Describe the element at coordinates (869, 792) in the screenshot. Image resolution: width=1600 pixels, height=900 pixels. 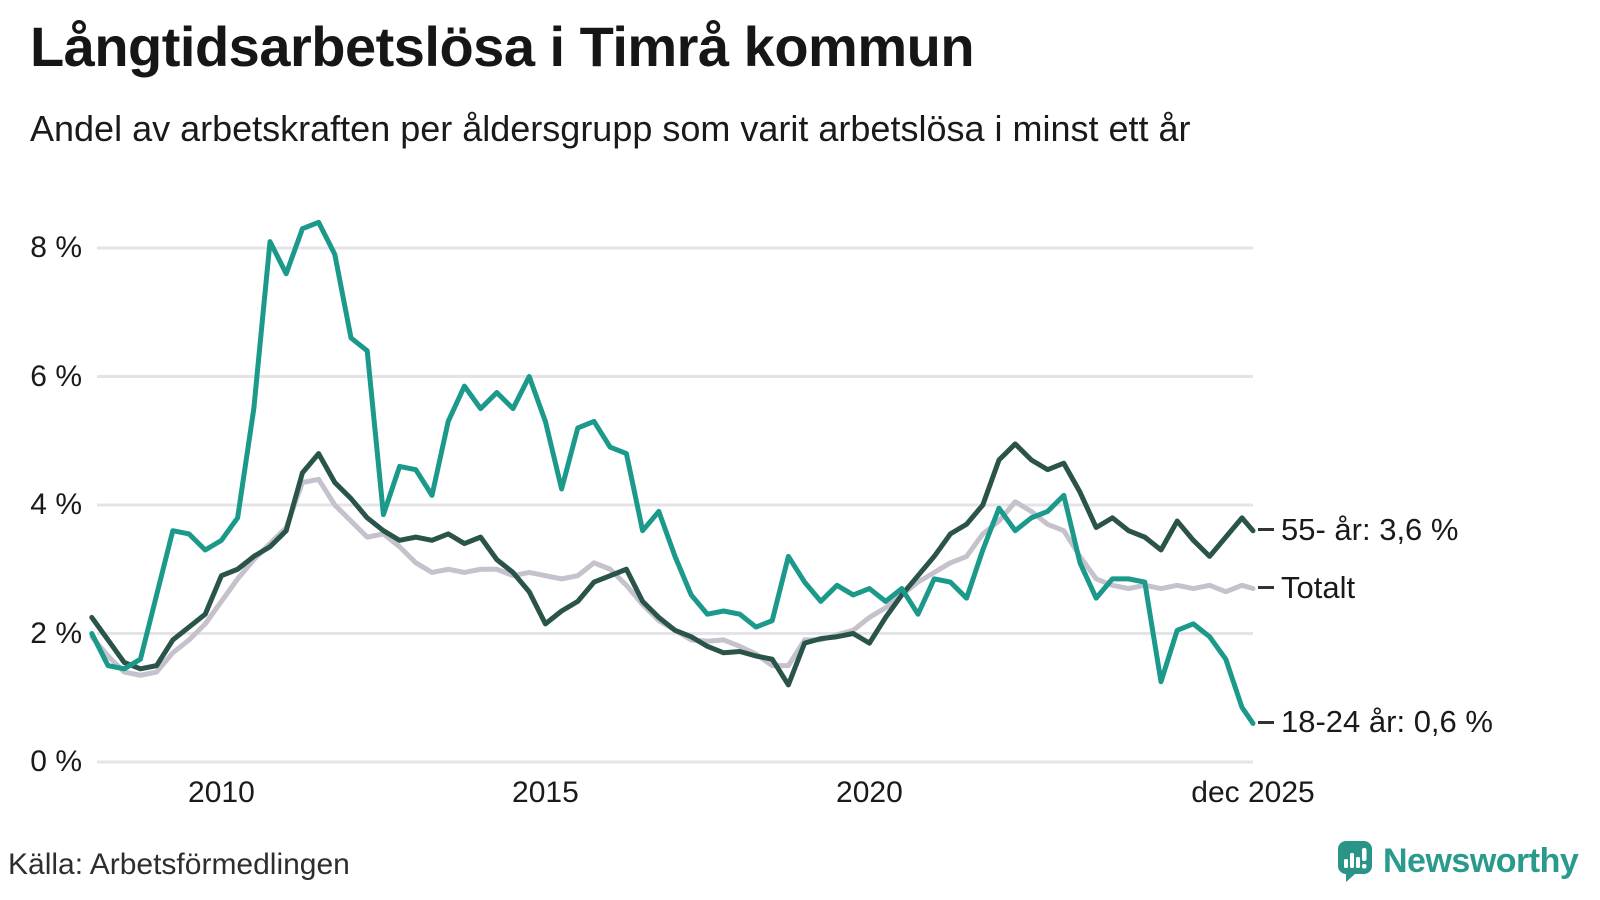
I see `x-tick-label: 2020` at that location.